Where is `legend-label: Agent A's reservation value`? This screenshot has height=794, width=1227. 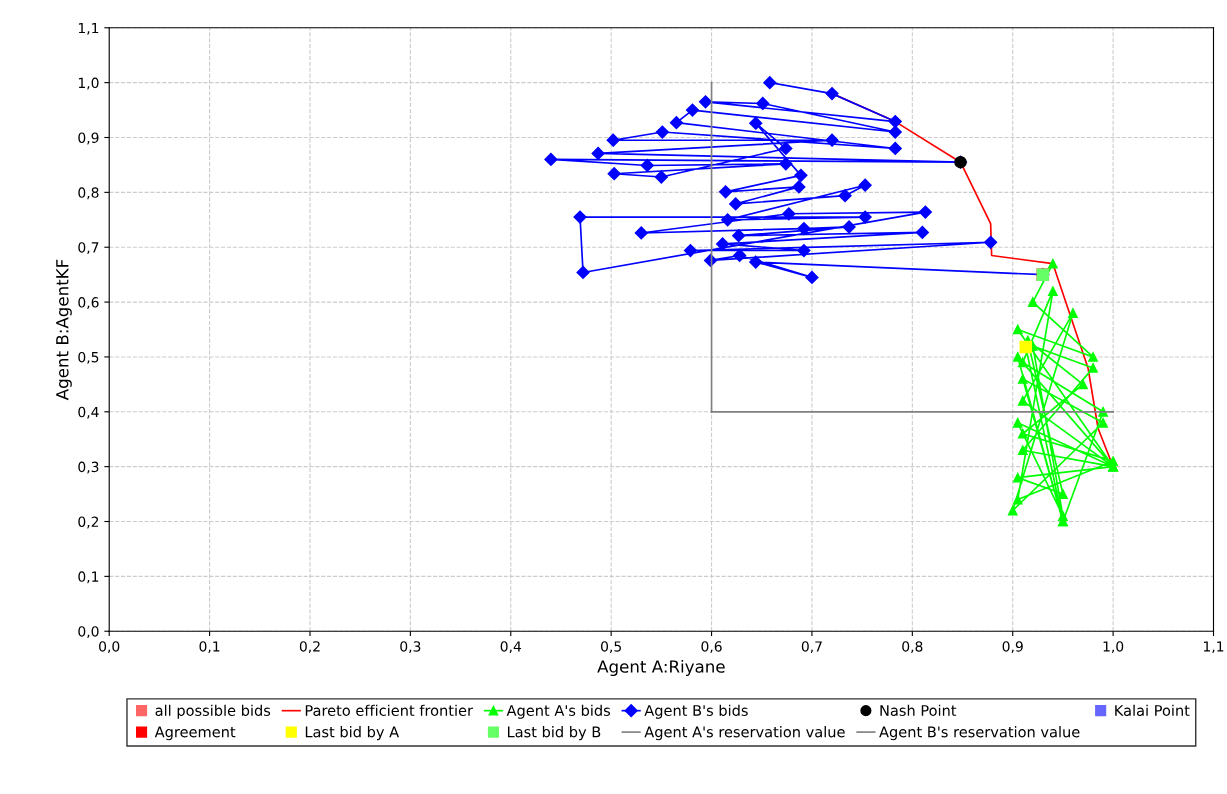 legend-label: Agent A's reservation value is located at coordinates (744, 733).